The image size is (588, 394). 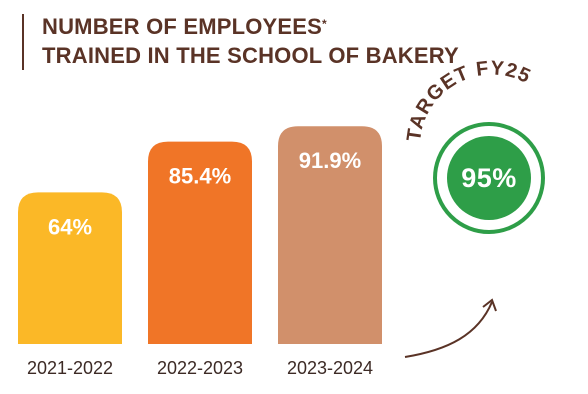 I want to click on category-label: 2021-2022, so click(x=70, y=368).